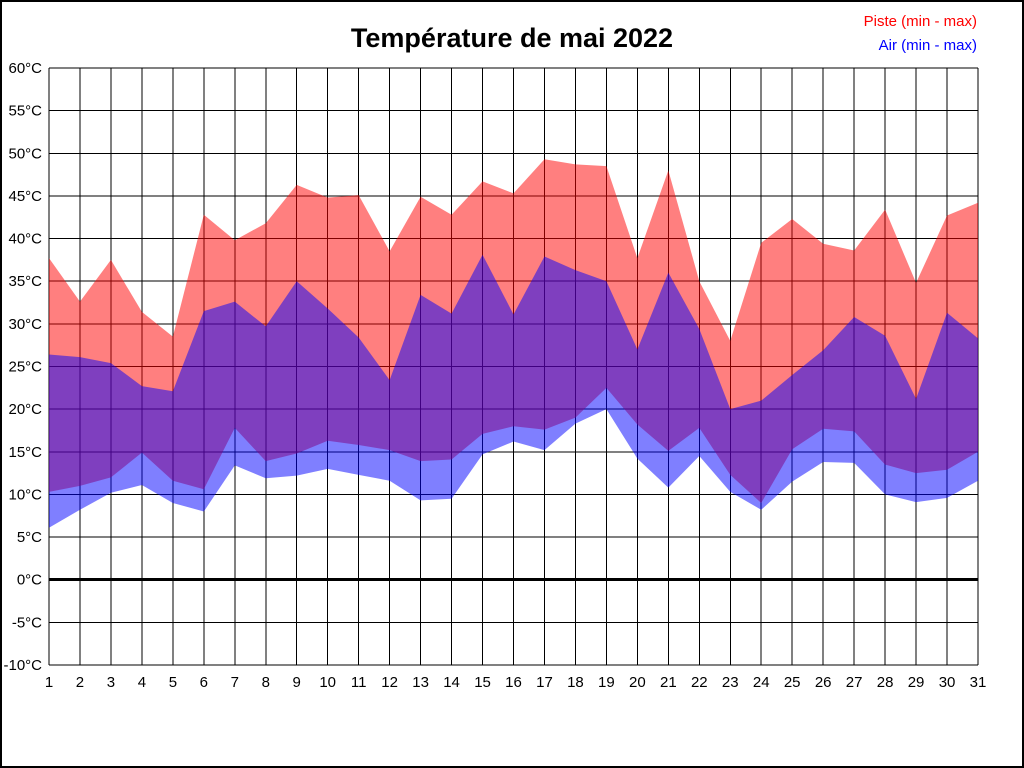 This screenshot has height=768, width=1024. Describe the element at coordinates (142, 682) in the screenshot. I see `x-axis-tick-label: 4` at that location.